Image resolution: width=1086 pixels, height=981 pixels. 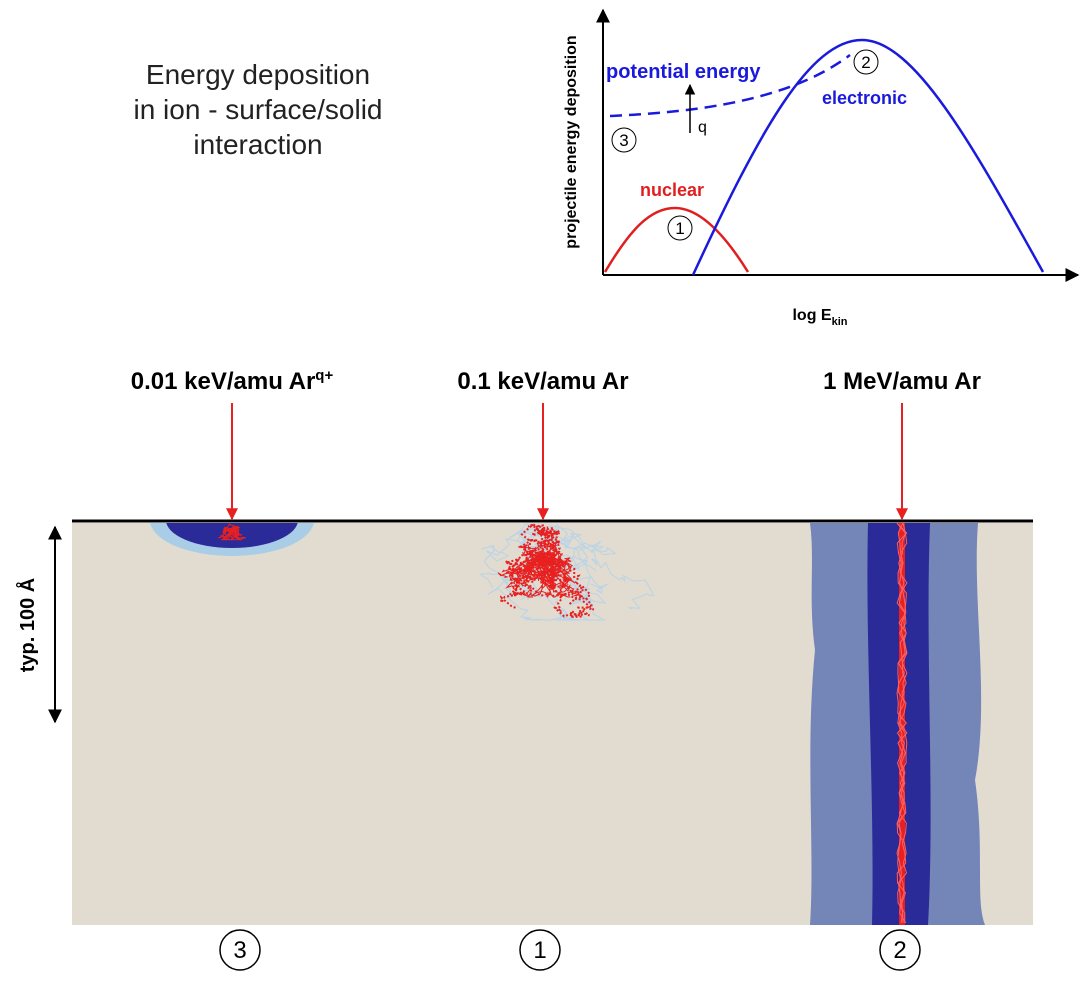 What do you see at coordinates (840, 322) in the screenshot?
I see `x-axis-label-sub: kin` at bounding box center [840, 322].